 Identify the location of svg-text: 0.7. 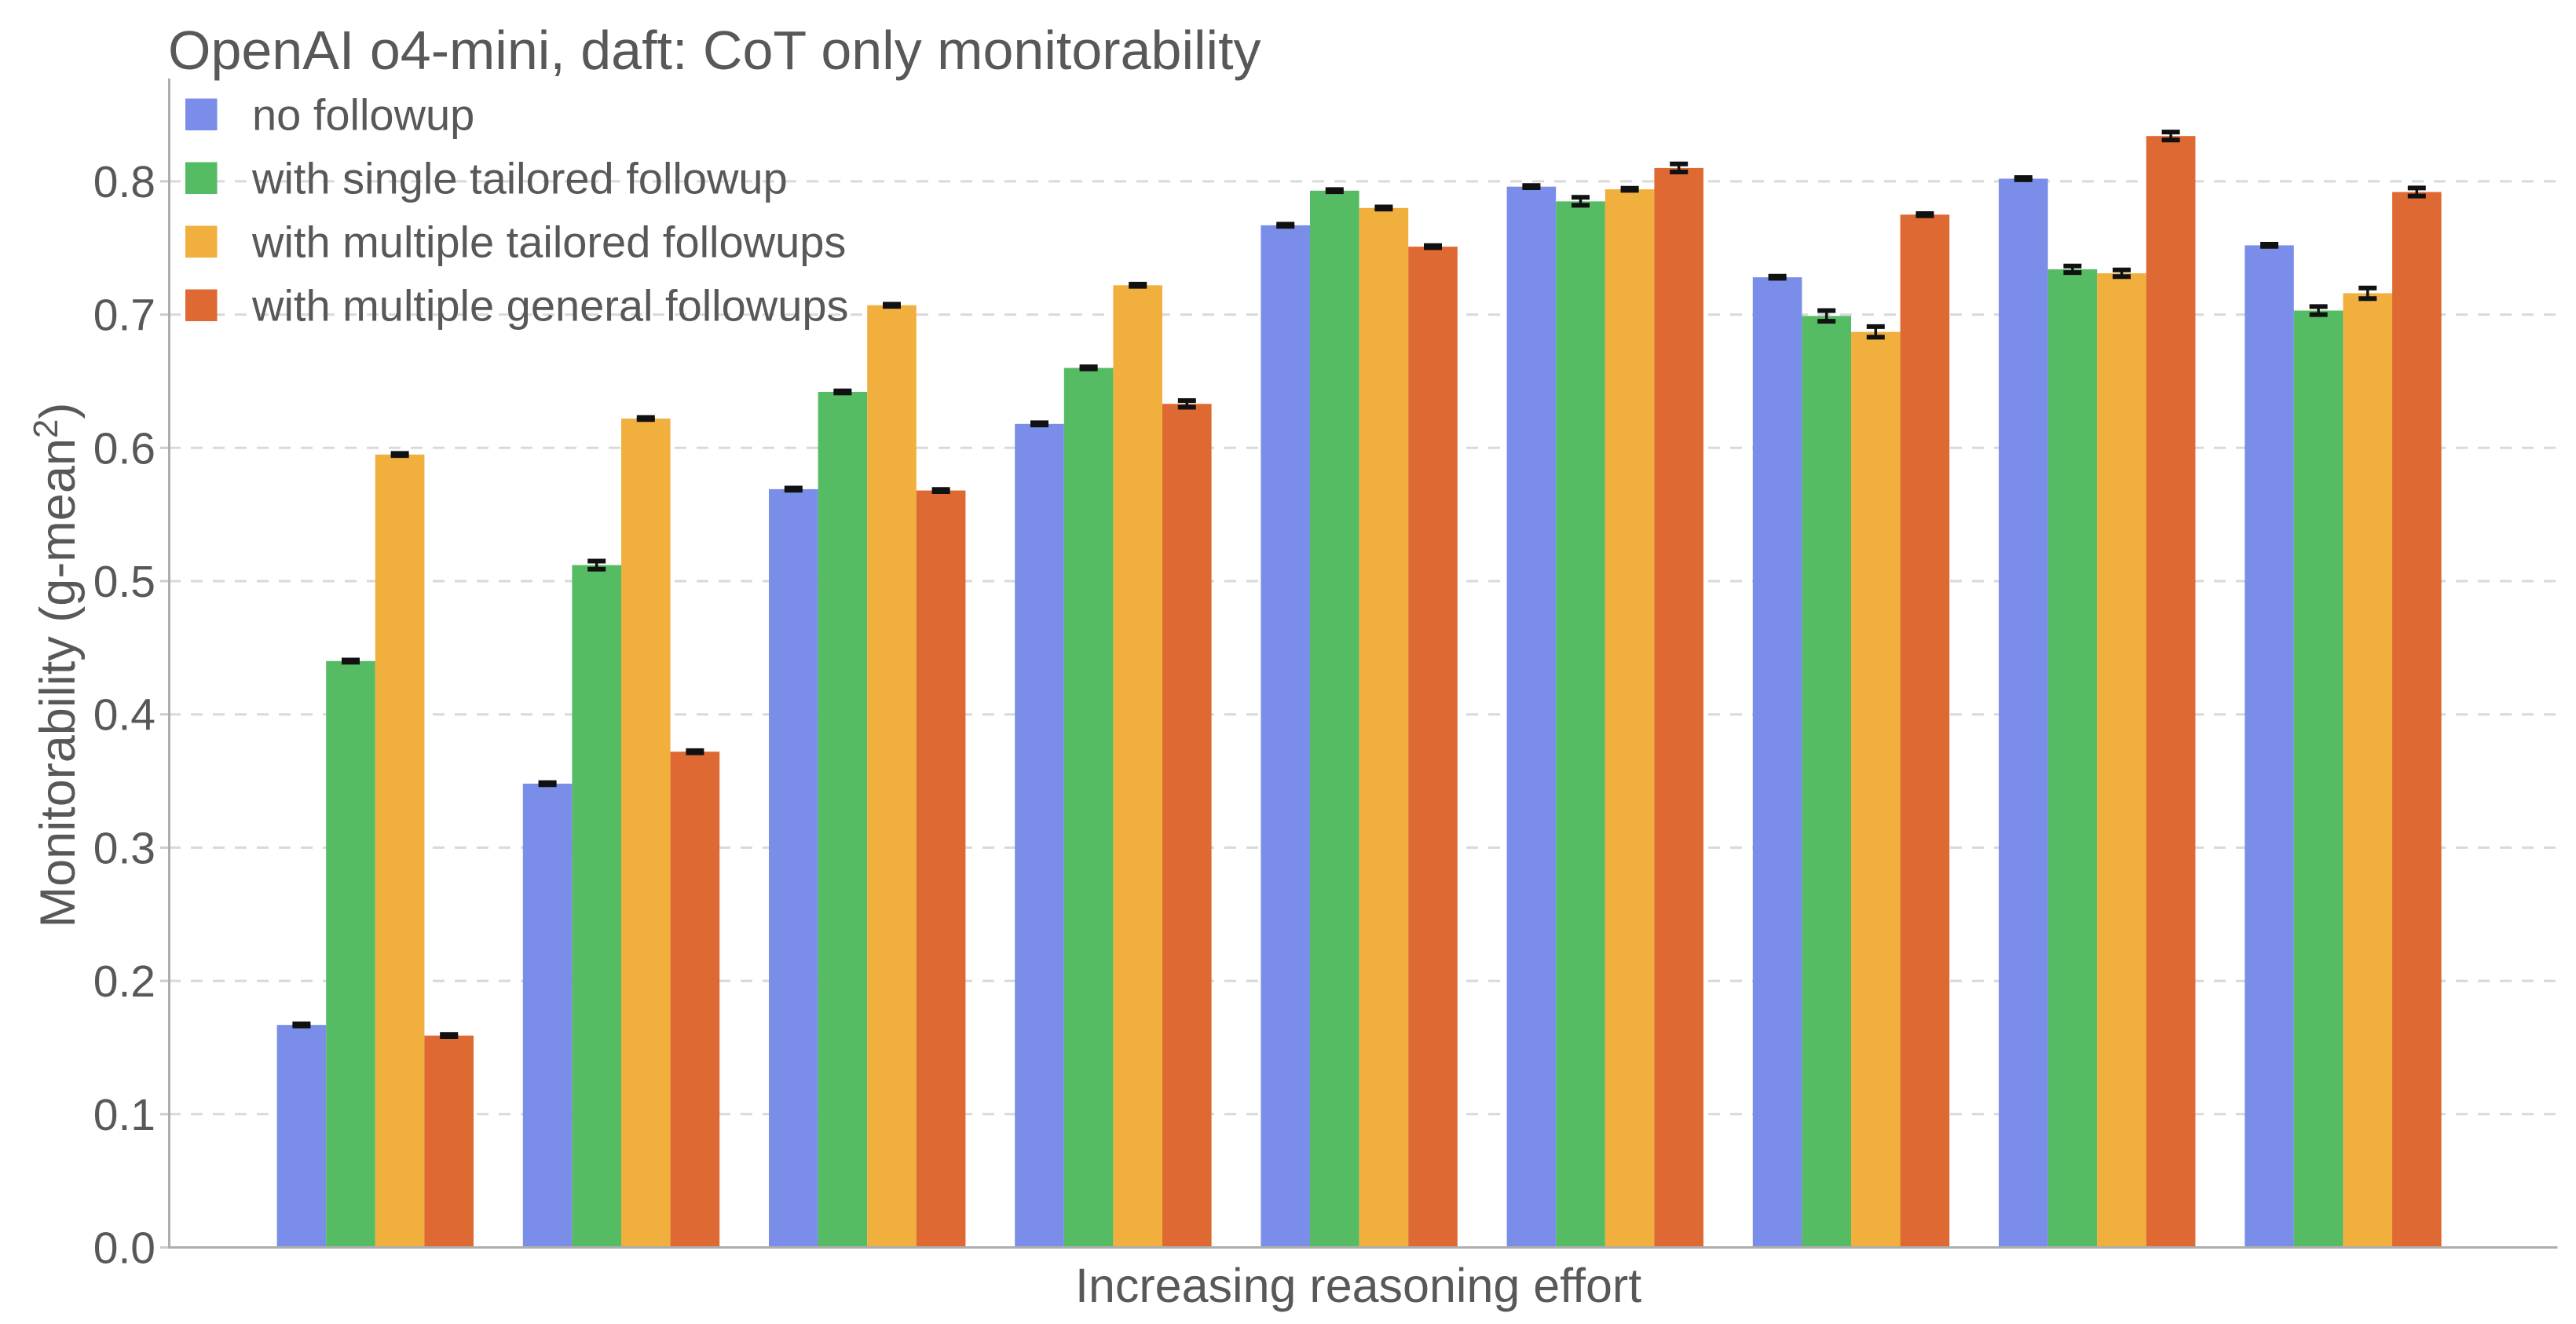
(125, 316).